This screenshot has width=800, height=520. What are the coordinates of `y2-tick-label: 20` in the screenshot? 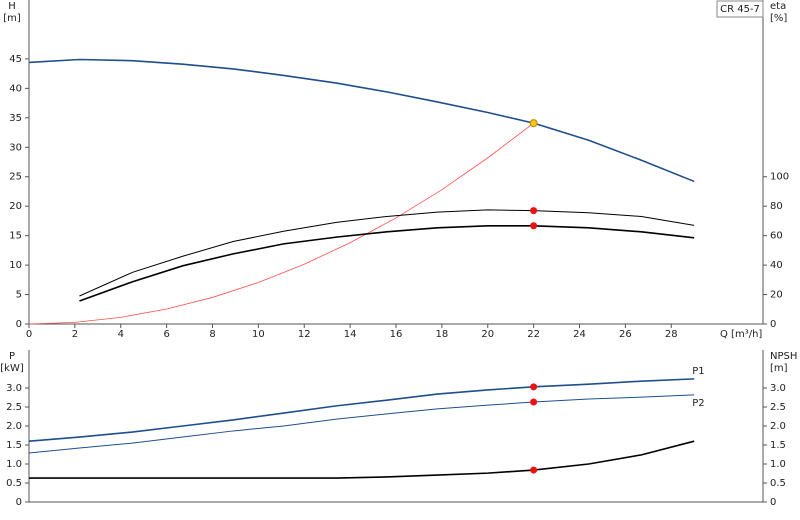 It's located at (776, 295).